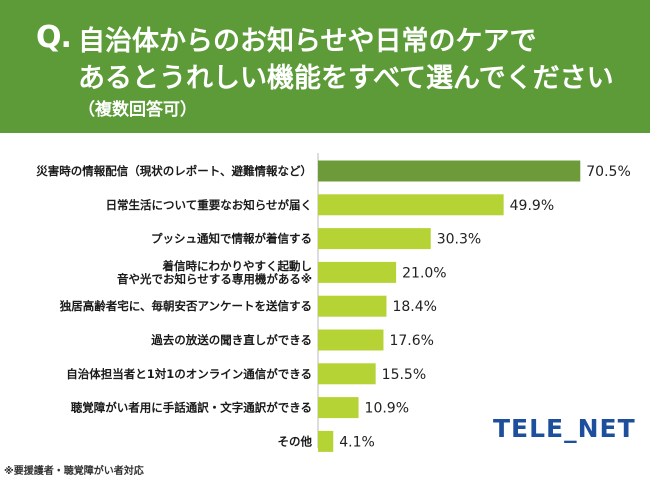 The height and width of the screenshot is (481, 650). What do you see at coordinates (74, 471) in the screenshot?
I see `footnote: ※要援護者・聴覚障がい者対応` at bounding box center [74, 471].